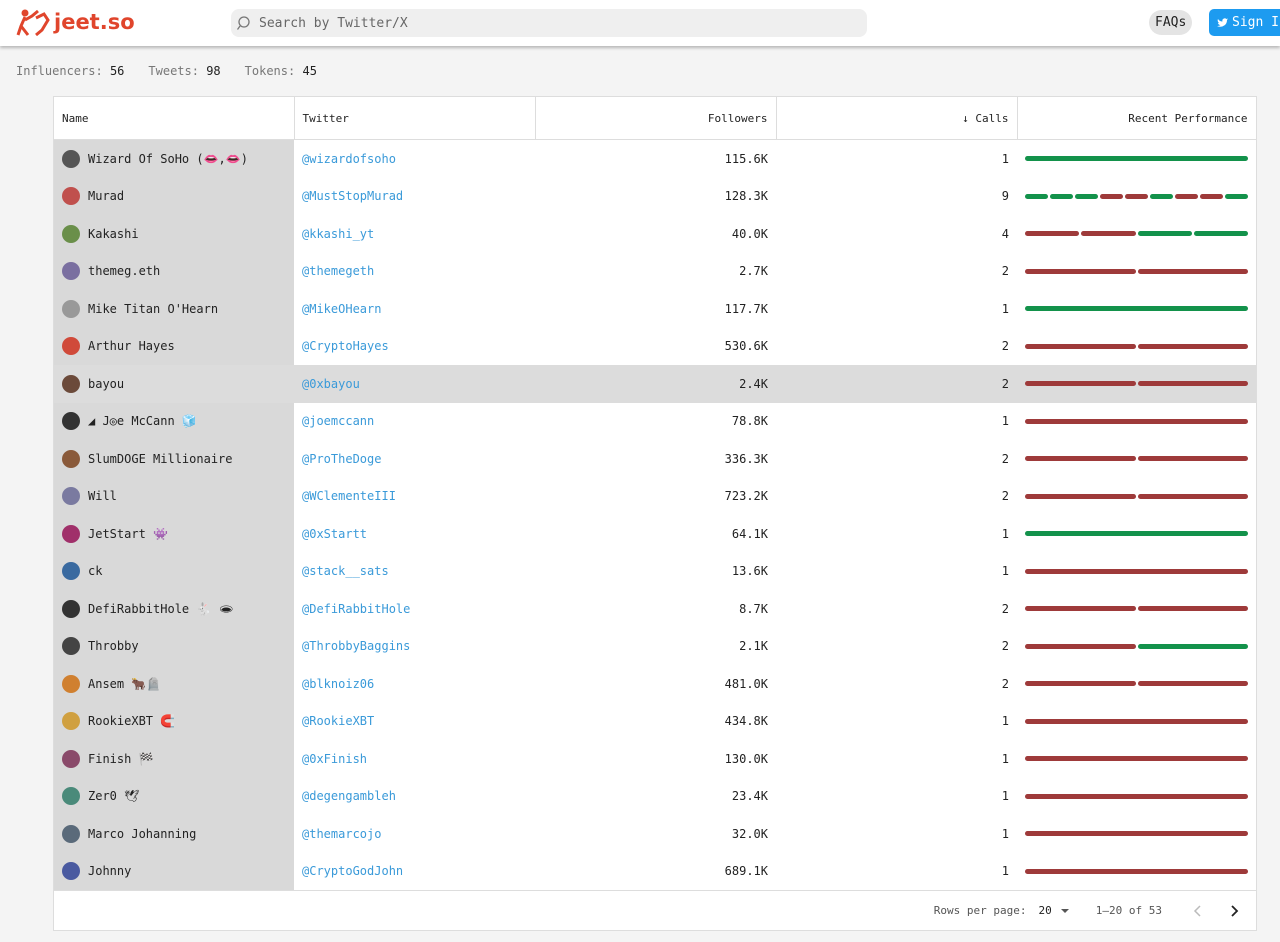 The height and width of the screenshot is (942, 1280). I want to click on twitter-handle: @DefiRabbitHole, so click(356, 608).